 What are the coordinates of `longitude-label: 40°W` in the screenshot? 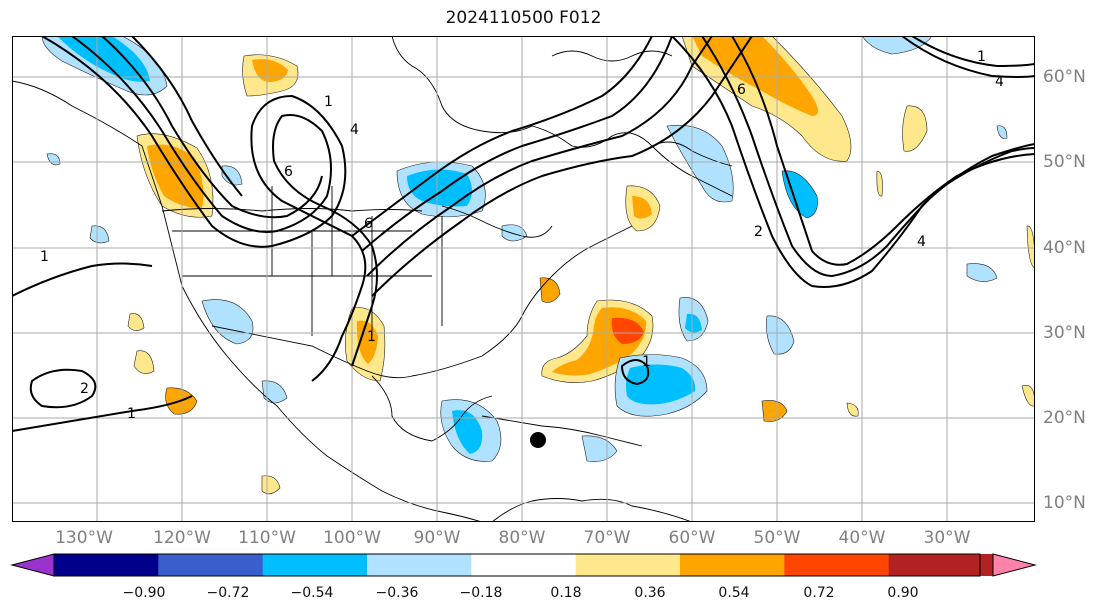 It's located at (862, 538).